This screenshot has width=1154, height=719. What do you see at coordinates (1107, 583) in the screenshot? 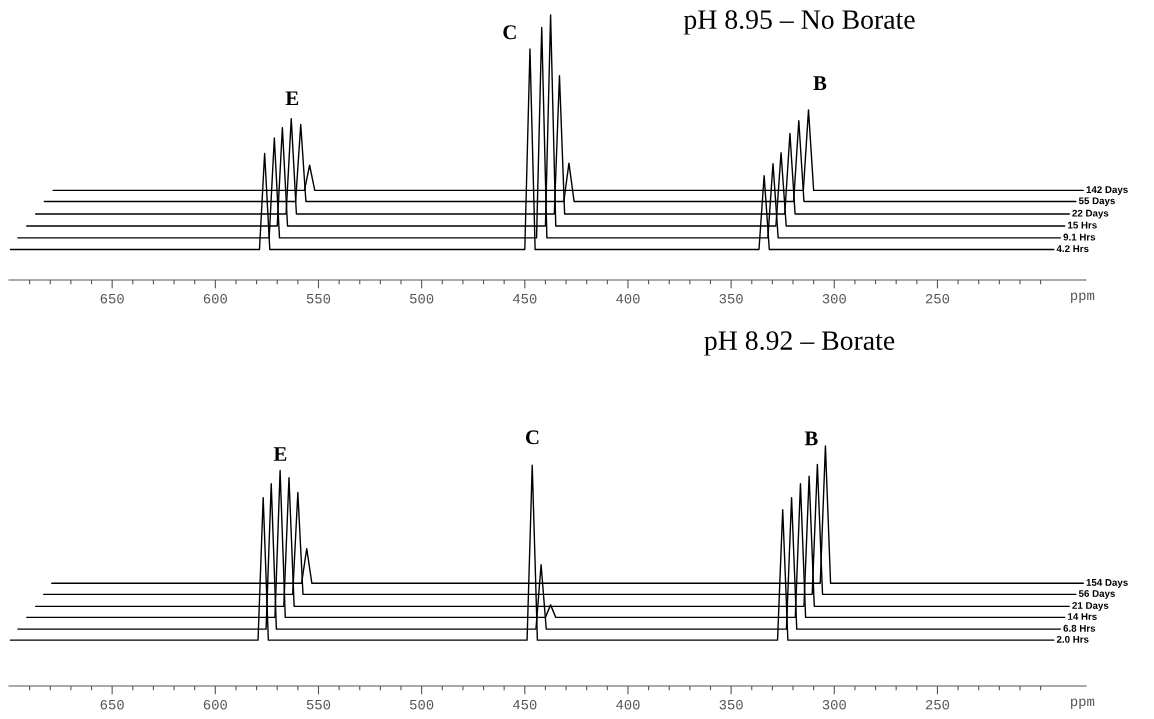
I see `series-label: 154 Days` at bounding box center [1107, 583].